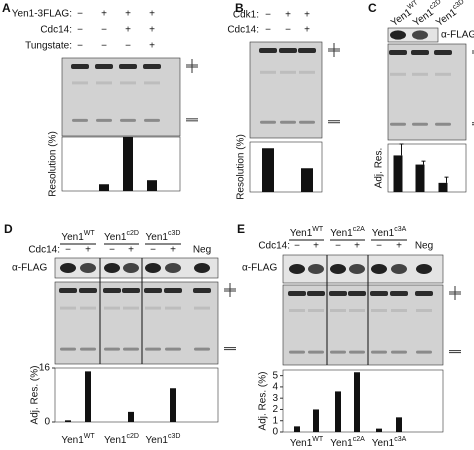 Image resolution: width=474 pixels, height=450 pixels. What do you see at coordinates (275, 387) in the screenshot?
I see `y-tick-label: 4` at bounding box center [275, 387].